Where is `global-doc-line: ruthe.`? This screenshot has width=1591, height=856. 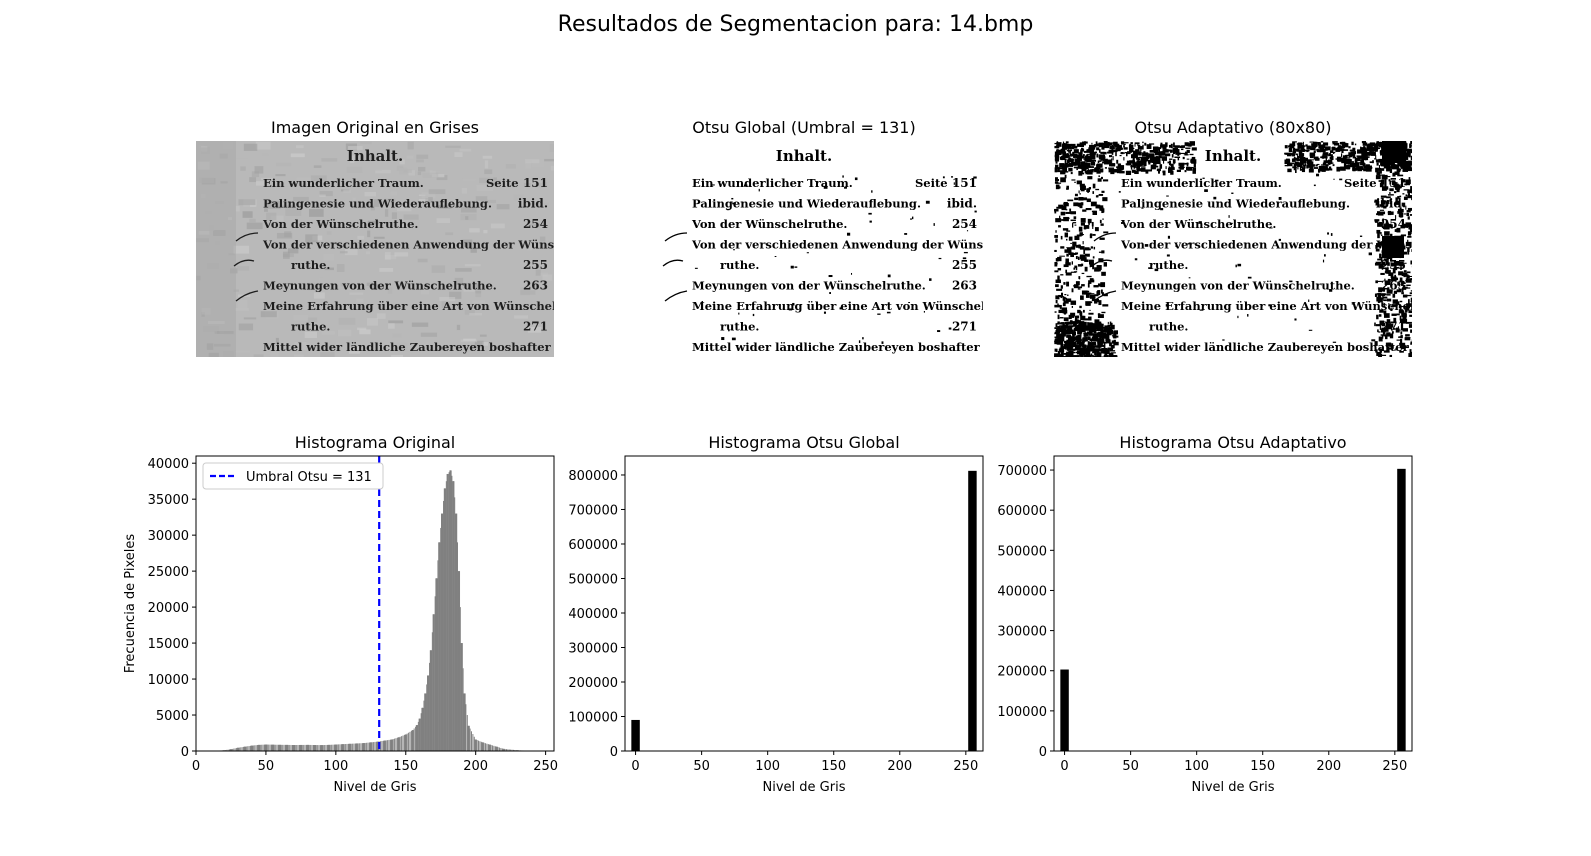
global-doc-line: ruthe. is located at coordinates (739, 265).